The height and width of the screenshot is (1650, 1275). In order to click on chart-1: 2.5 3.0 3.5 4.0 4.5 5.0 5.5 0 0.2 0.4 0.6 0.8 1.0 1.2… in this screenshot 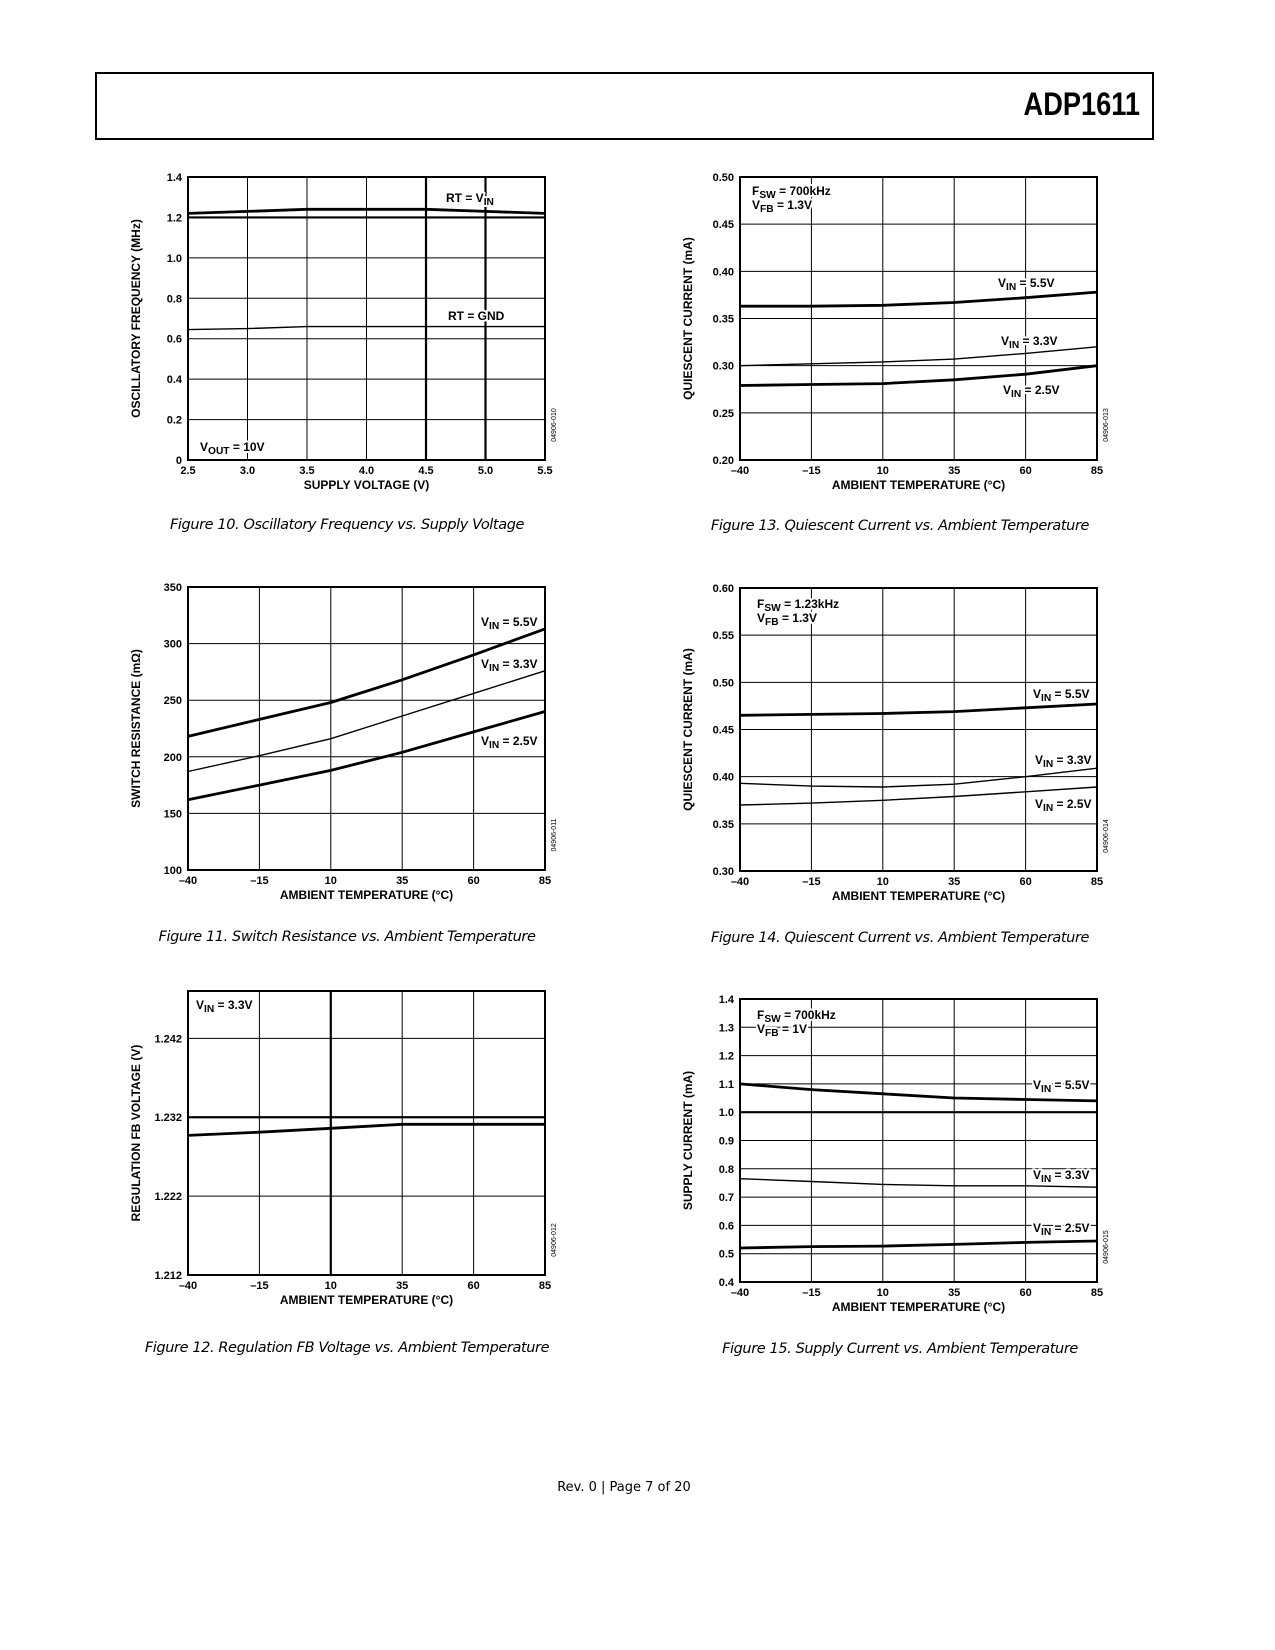, I will do `click(343, 332)`.